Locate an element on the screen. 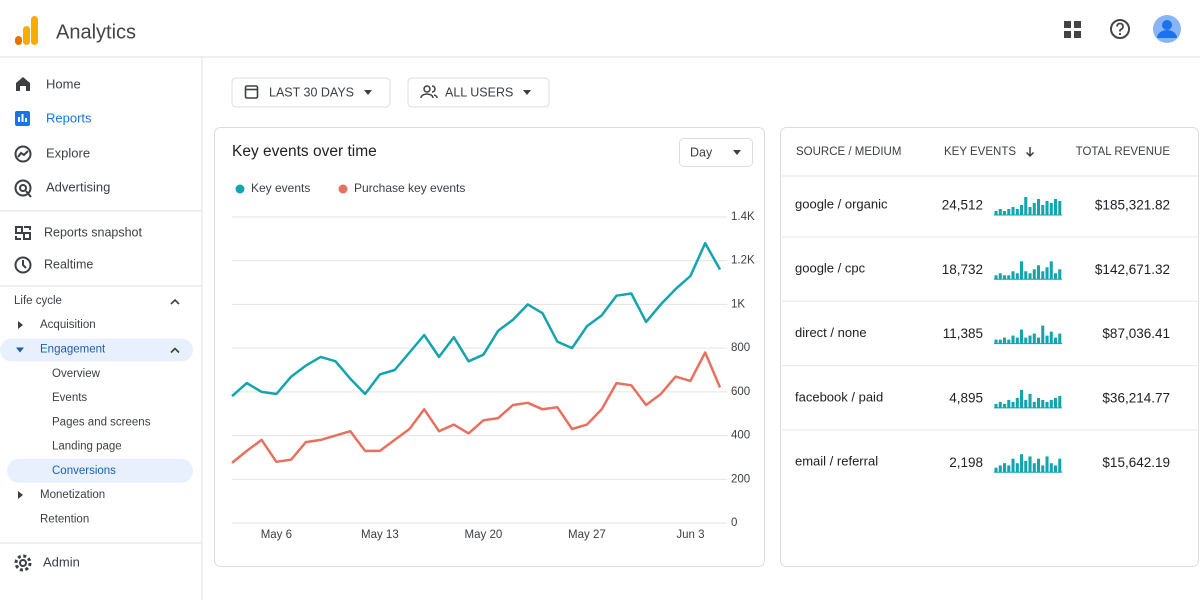 This screenshot has height=600, width=1200. granularity-label: Day is located at coordinates (701, 152).